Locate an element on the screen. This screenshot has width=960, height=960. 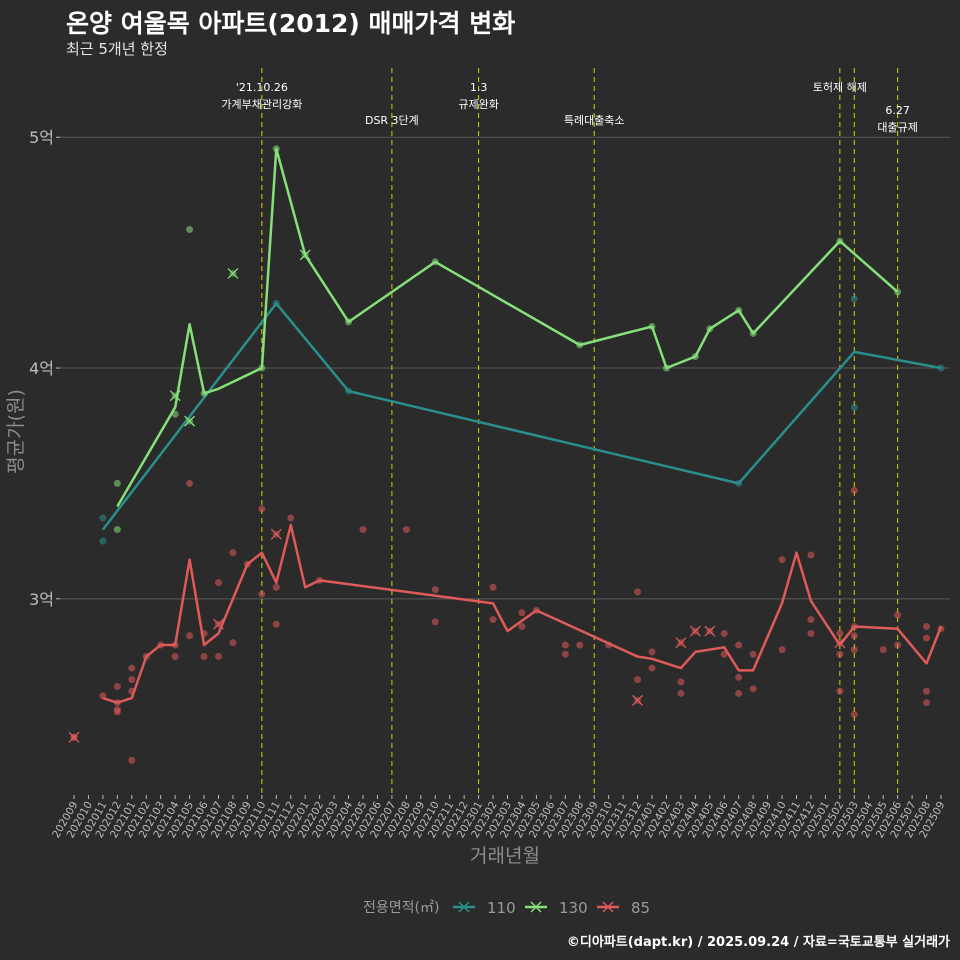
event-label: 대출규제 is located at coordinates (897, 127).